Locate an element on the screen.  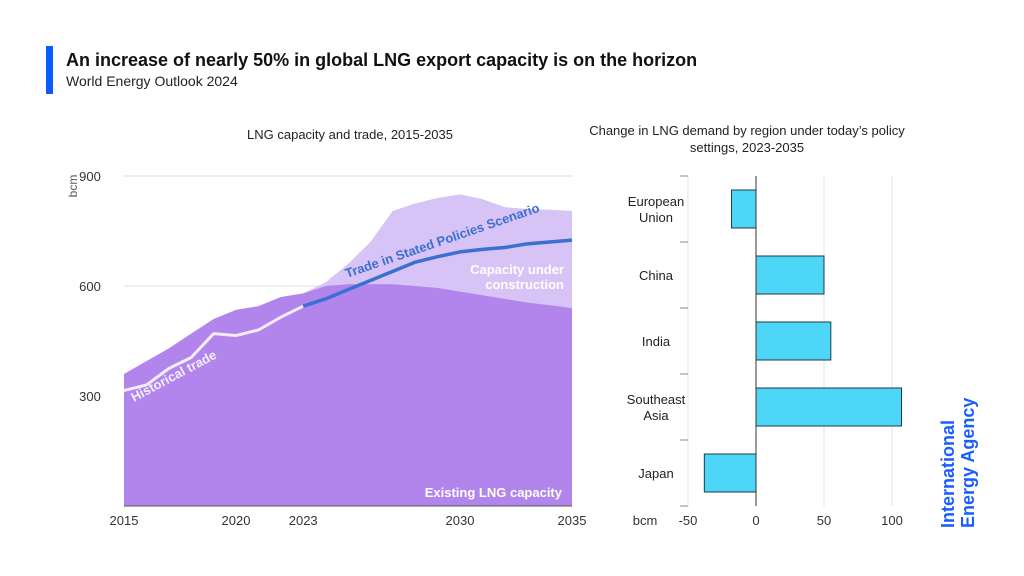
bar-china is located at coordinates (790, 275).